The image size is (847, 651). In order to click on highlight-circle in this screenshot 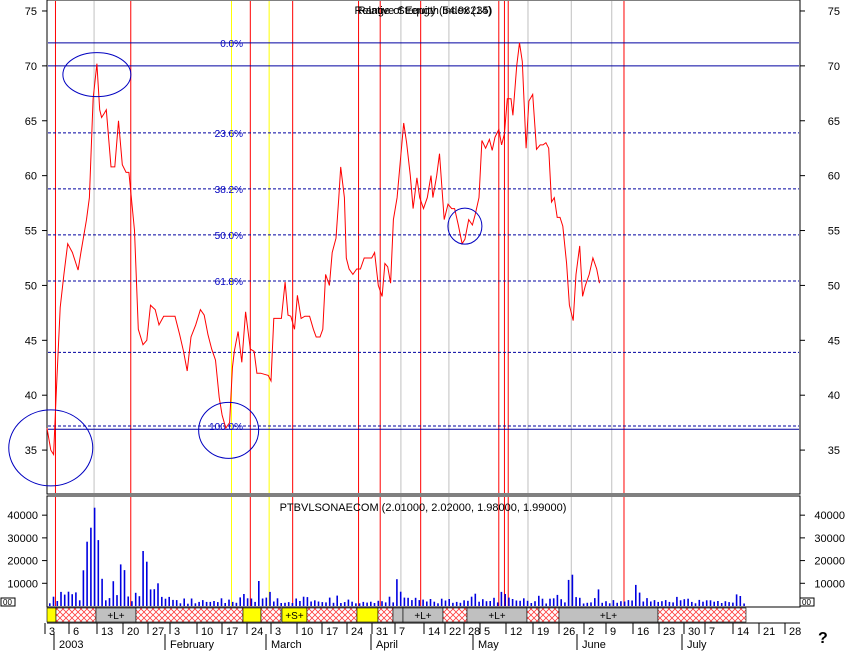, I will do `click(51, 448)`.